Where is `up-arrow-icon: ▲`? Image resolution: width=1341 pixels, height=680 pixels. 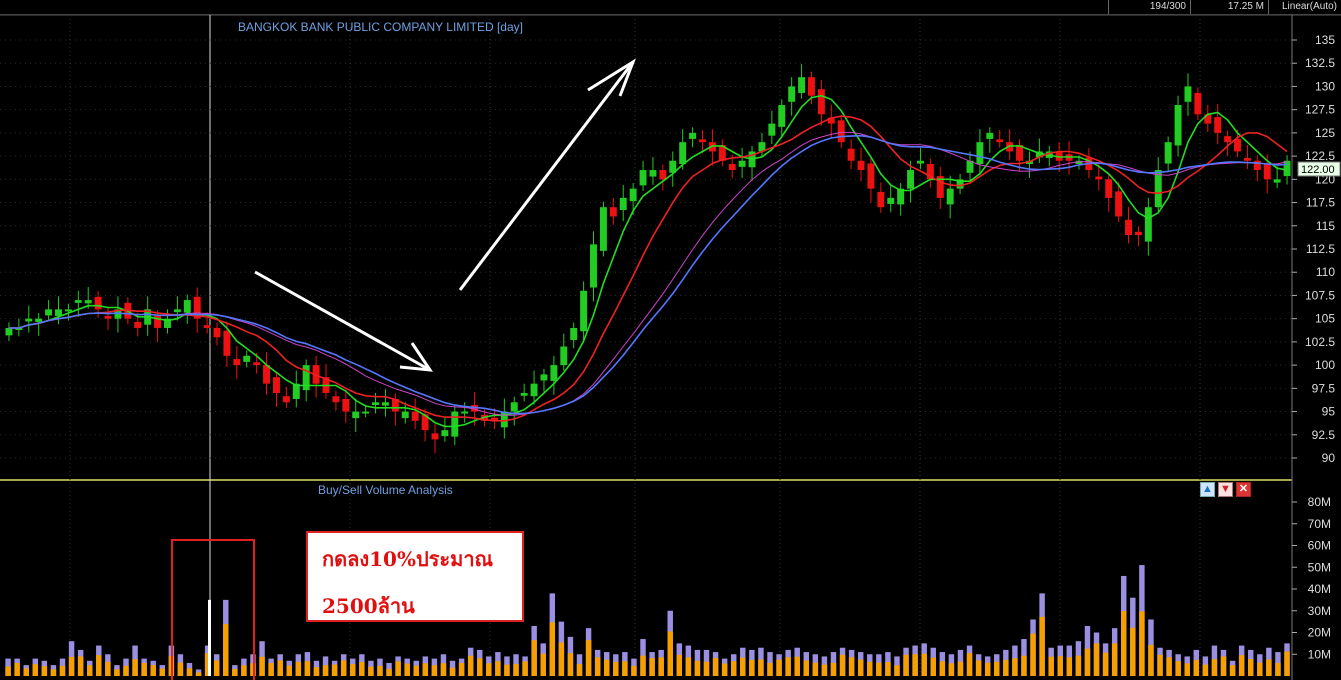 up-arrow-icon: ▲ is located at coordinates (1207, 489).